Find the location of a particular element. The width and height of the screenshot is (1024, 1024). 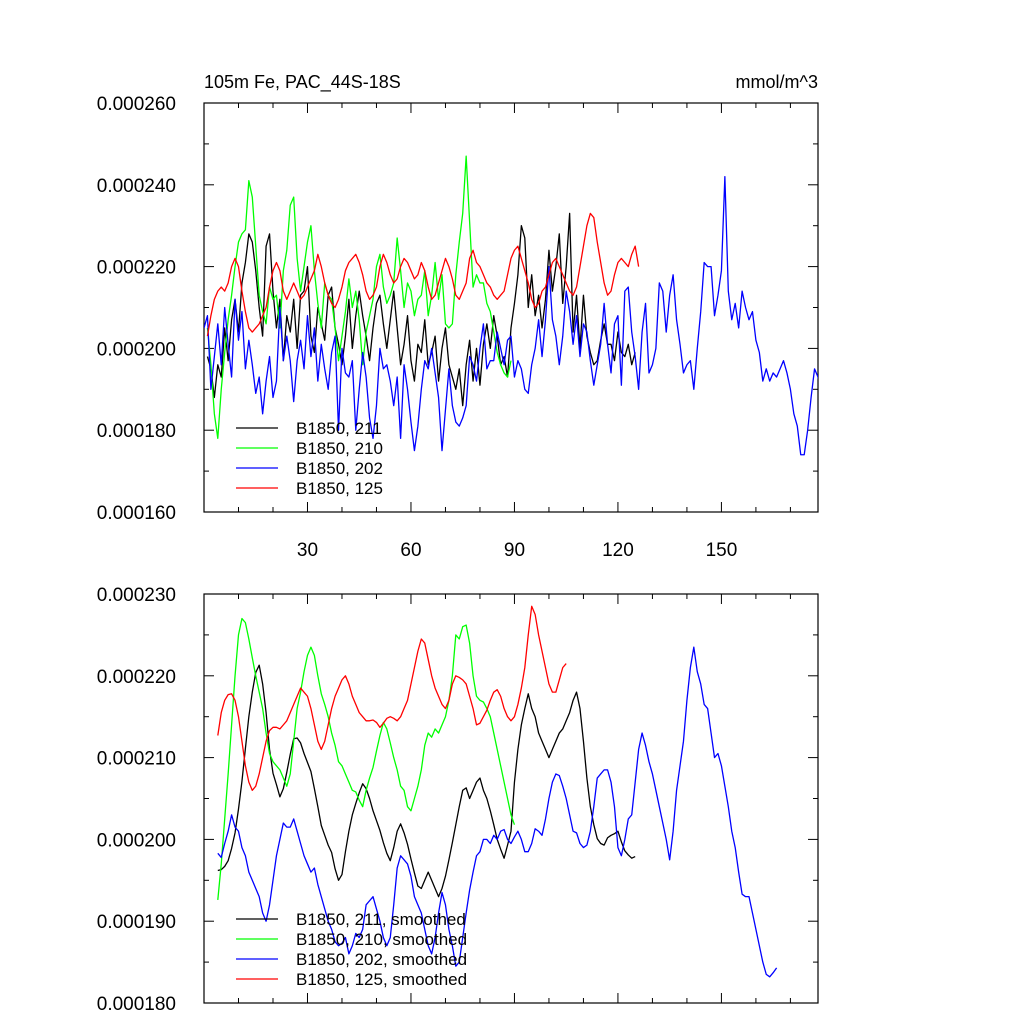

bottom-legend-label-4: B1850, 125, smoothed is located at coordinates (381, 979).